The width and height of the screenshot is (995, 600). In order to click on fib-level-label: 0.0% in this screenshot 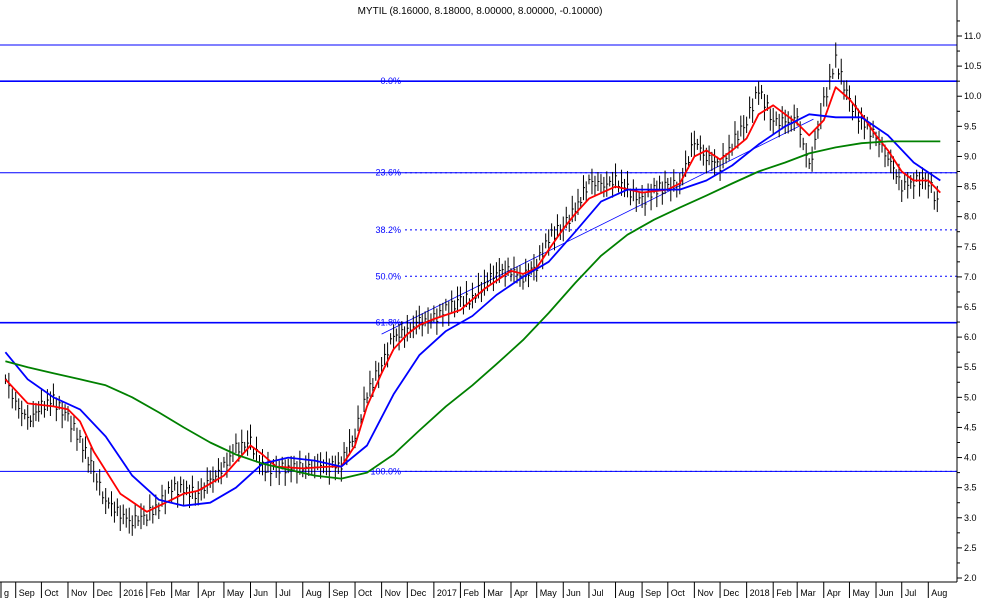, I will do `click(390, 81)`.